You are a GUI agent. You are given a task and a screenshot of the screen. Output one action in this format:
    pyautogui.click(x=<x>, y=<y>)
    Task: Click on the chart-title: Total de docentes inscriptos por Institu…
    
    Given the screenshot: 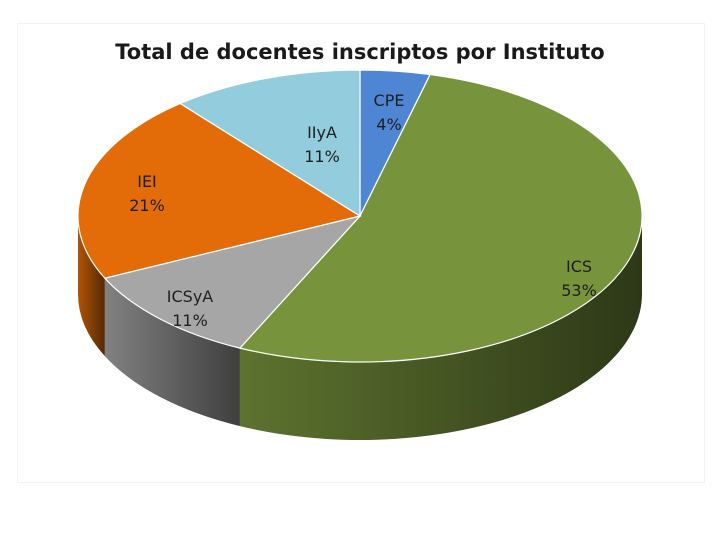 What is the action you would take?
    pyautogui.click(x=360, y=52)
    